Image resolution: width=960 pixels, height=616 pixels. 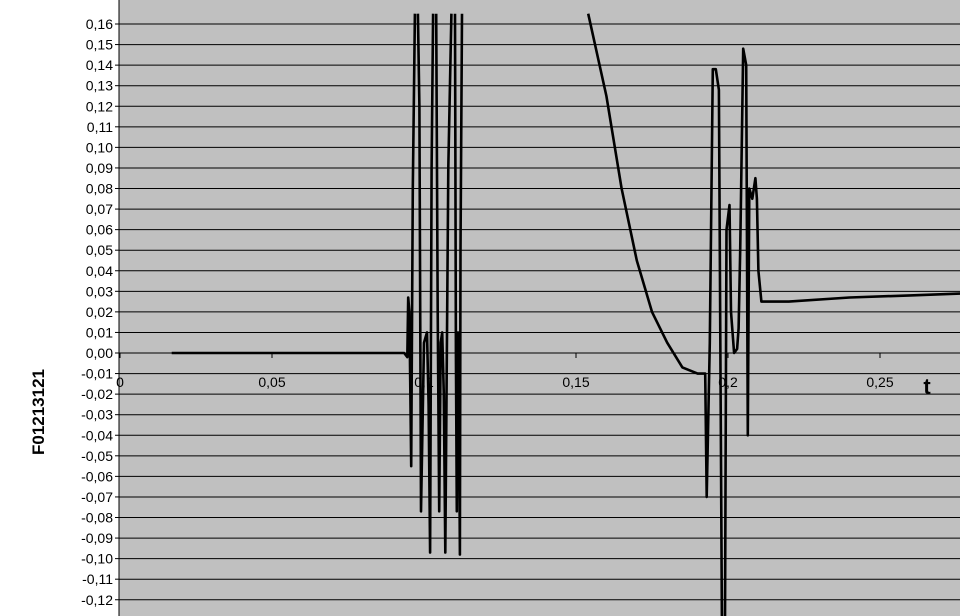 I want to click on y-tick-label: -0,11, so click(x=97, y=579).